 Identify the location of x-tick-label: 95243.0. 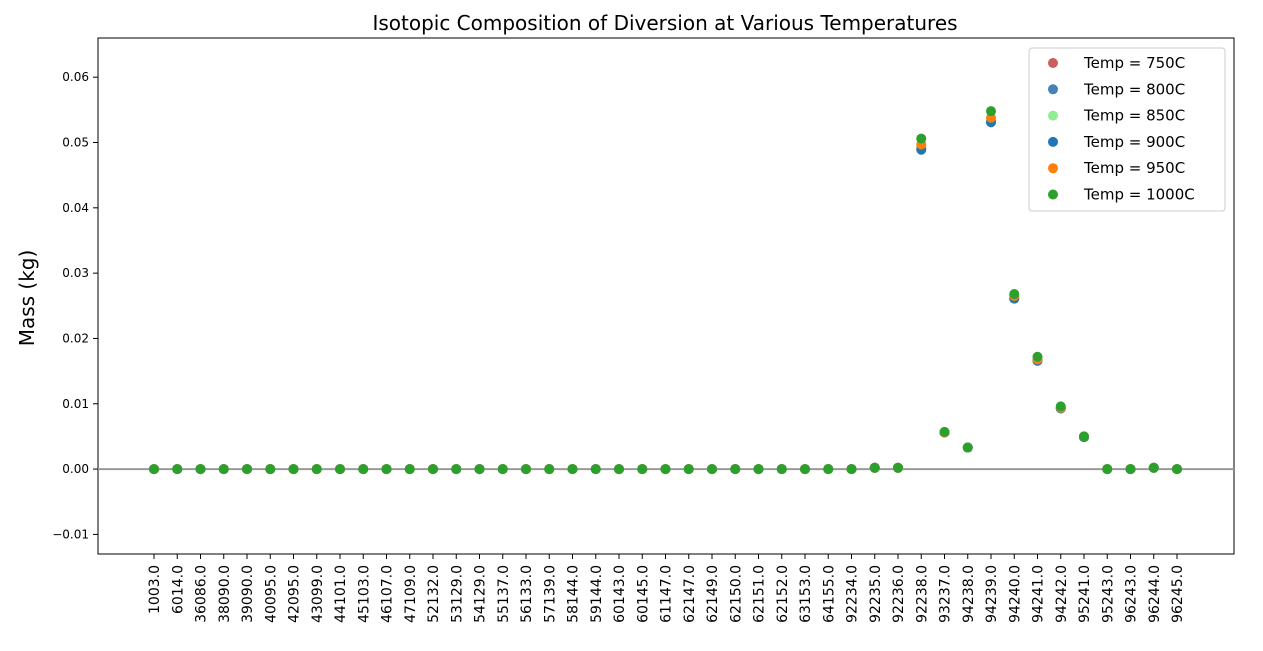
(1108, 594).